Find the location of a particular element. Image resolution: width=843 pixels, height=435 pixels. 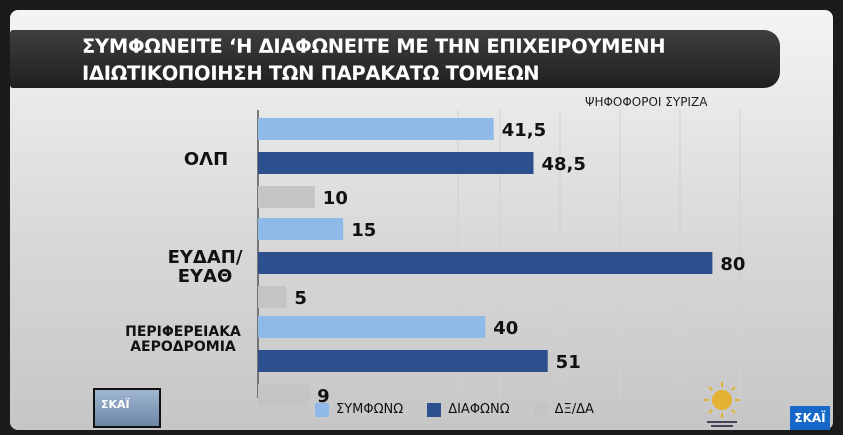

channel-logo: ΣΚΑΪ is located at coordinates (127, 408).